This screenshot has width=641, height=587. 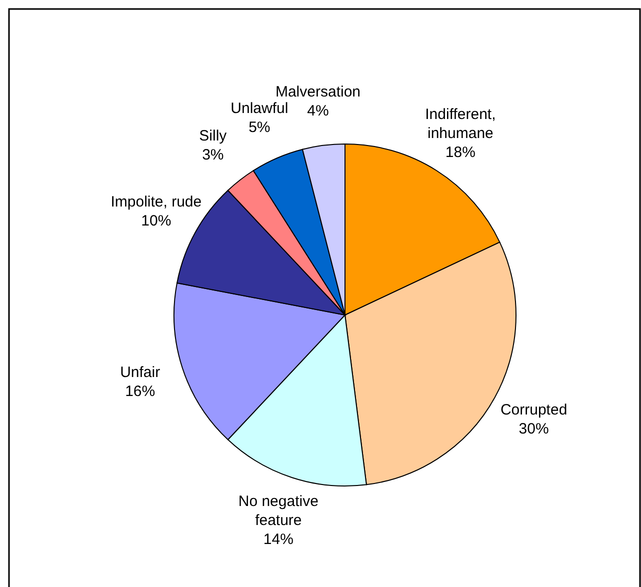 What do you see at coordinates (259, 127) in the screenshot?
I see `data-label: 5%` at bounding box center [259, 127].